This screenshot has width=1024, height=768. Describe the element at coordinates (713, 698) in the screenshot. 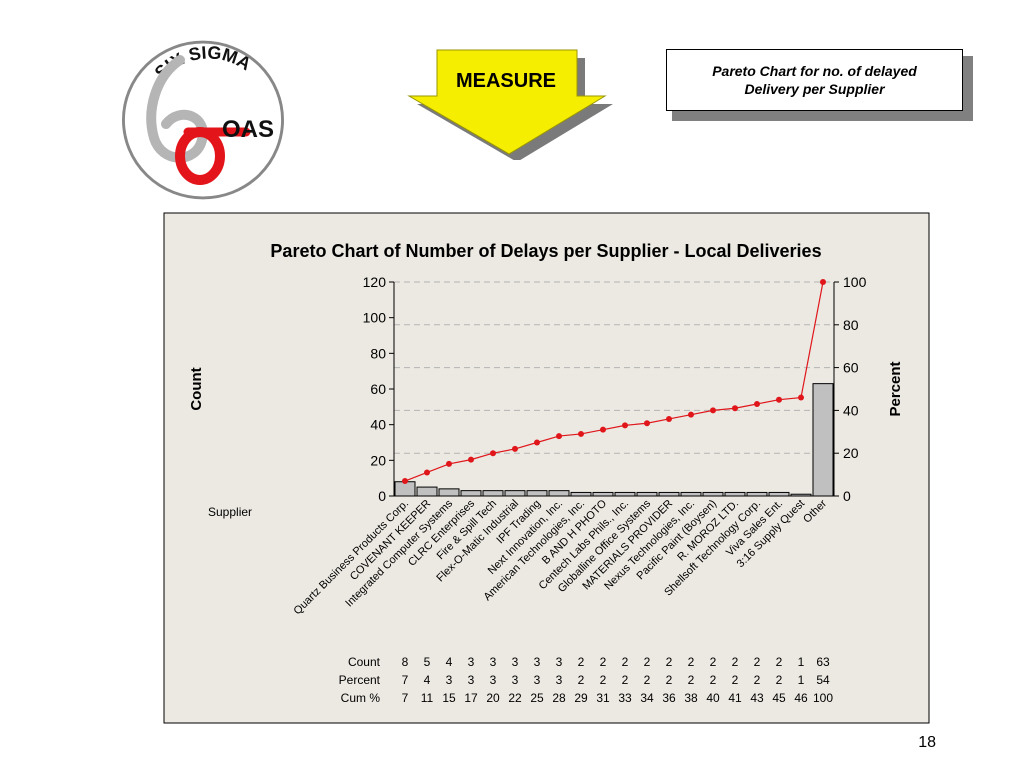

I see `table-cell: 40` at that location.